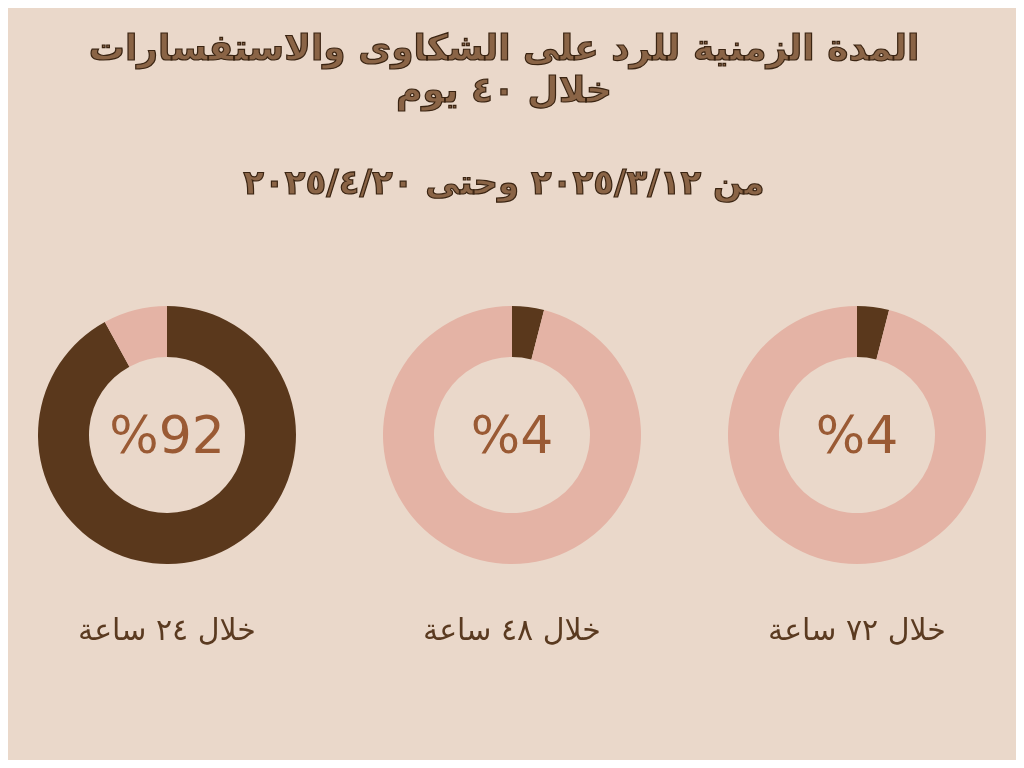 Image resolution: width=1024 pixels, height=768 pixels. What do you see at coordinates (504, 182) in the screenshot?
I see `text: من ٢٠٢٥/٣/١٢ وحتى ٢٠٢٥/٤/٢٠` at bounding box center [504, 182].